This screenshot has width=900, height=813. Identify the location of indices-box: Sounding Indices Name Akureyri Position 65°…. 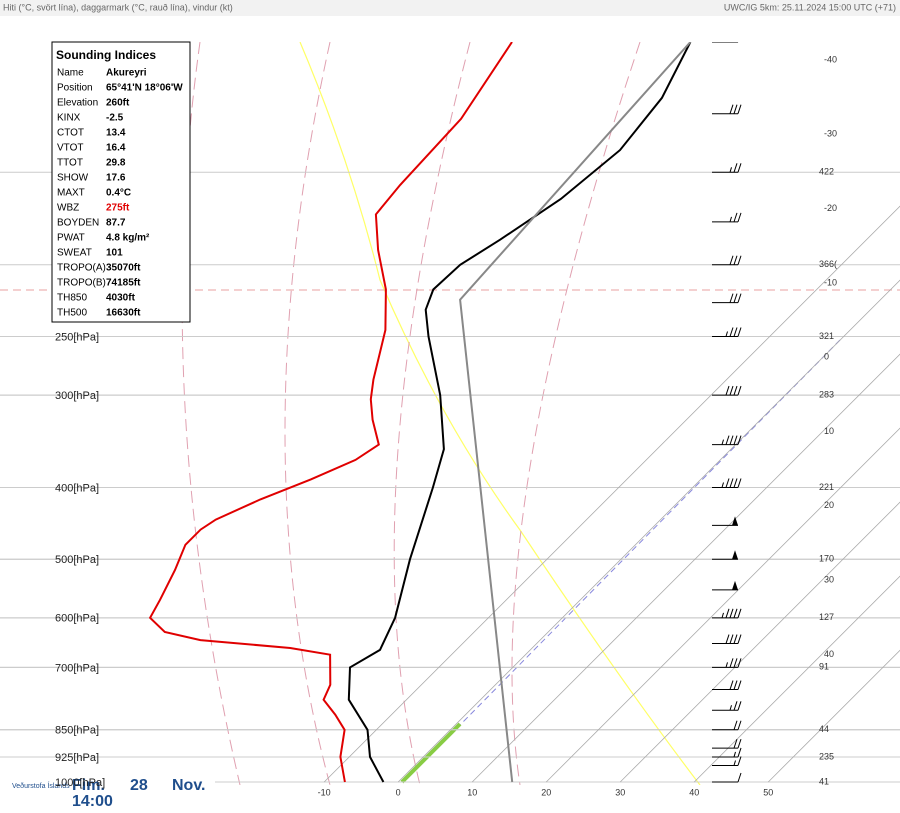
(121, 182).